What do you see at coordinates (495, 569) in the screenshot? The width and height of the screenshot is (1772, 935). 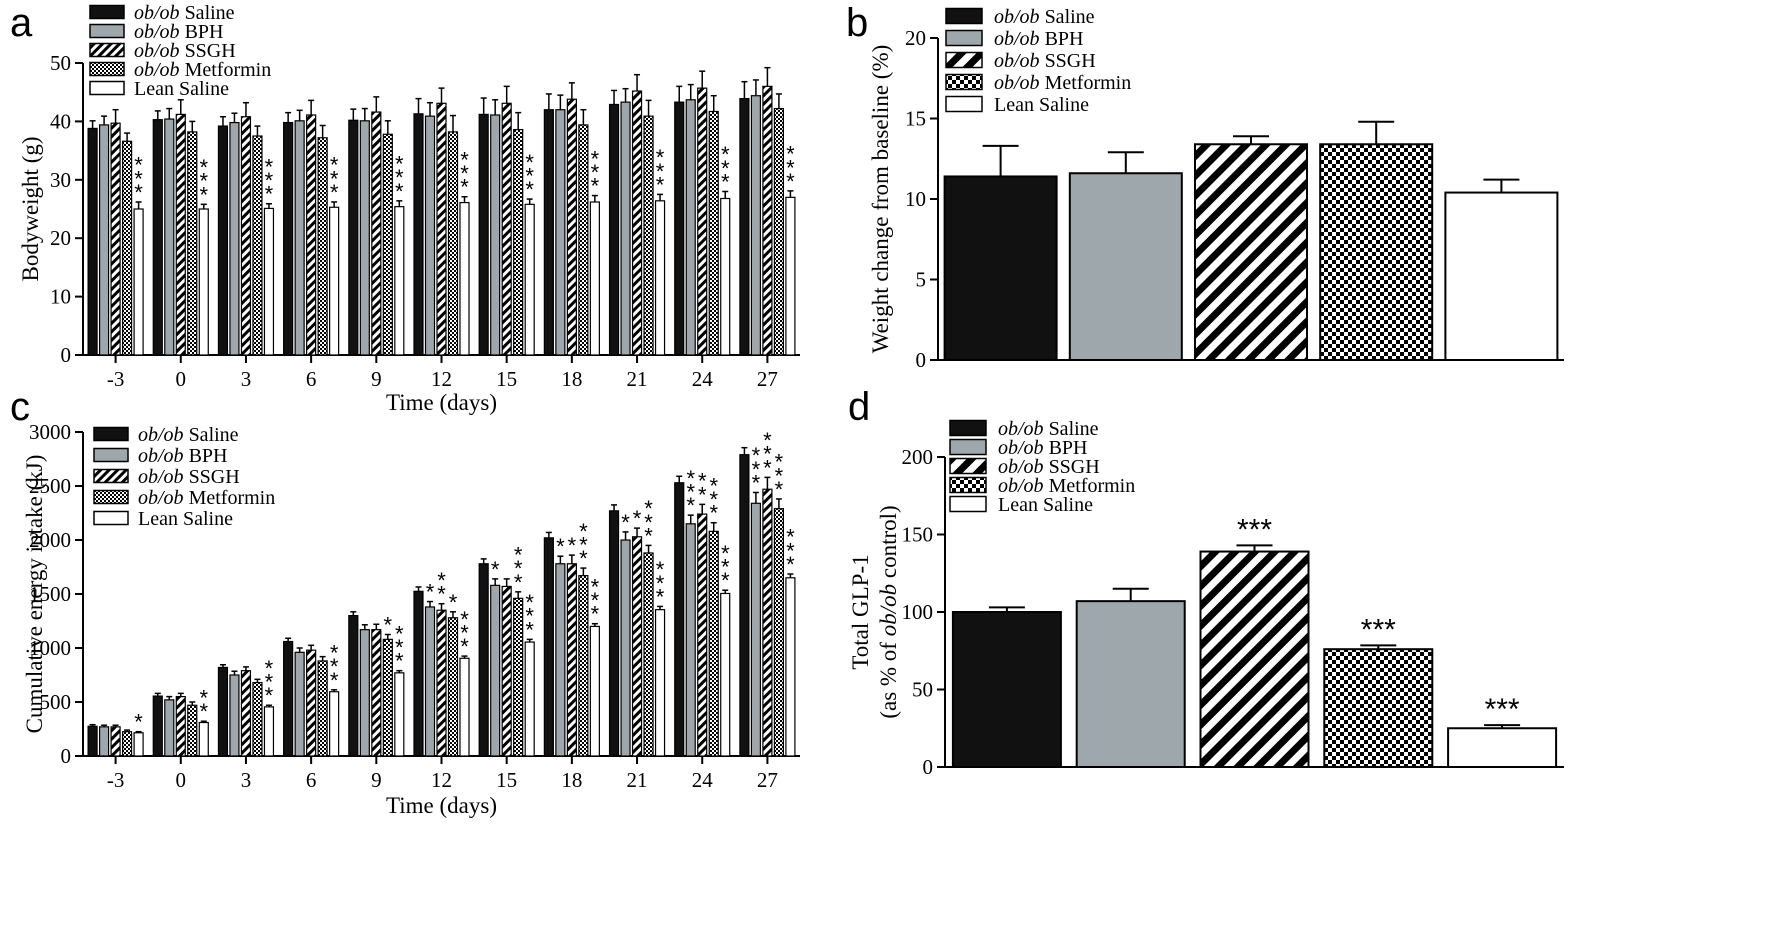 I see `sig-6-1-0: *` at bounding box center [495, 569].